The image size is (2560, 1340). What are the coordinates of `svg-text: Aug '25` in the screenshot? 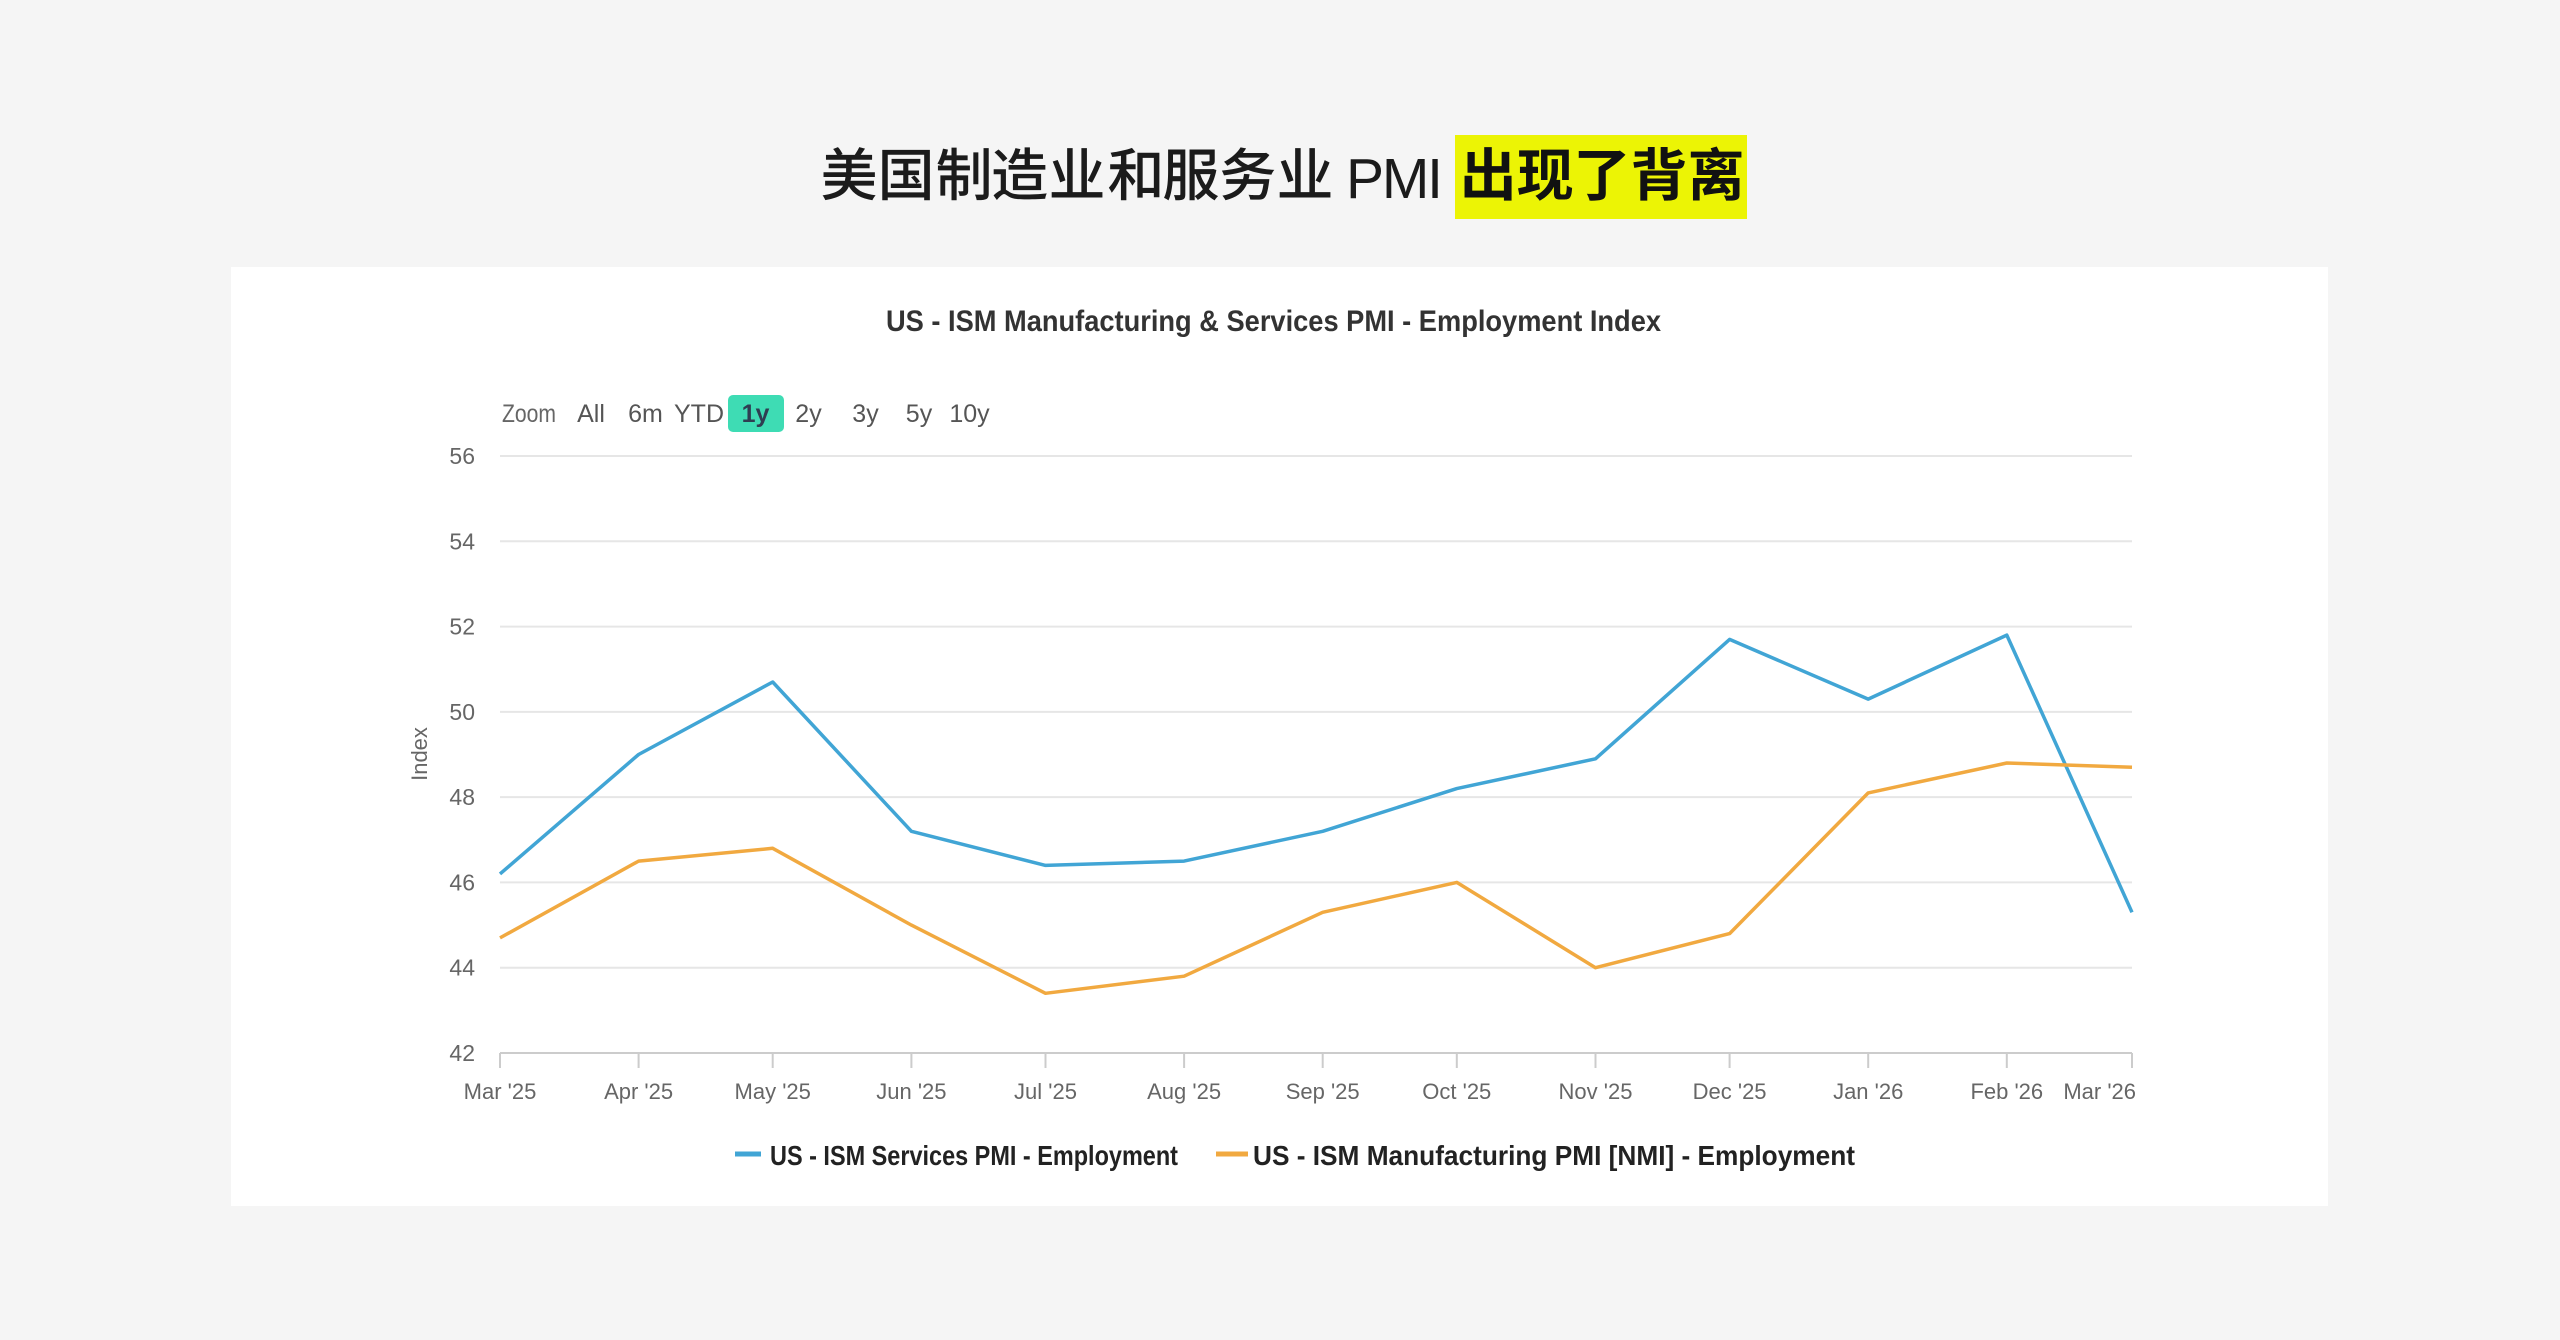 It's located at (1184, 1091).